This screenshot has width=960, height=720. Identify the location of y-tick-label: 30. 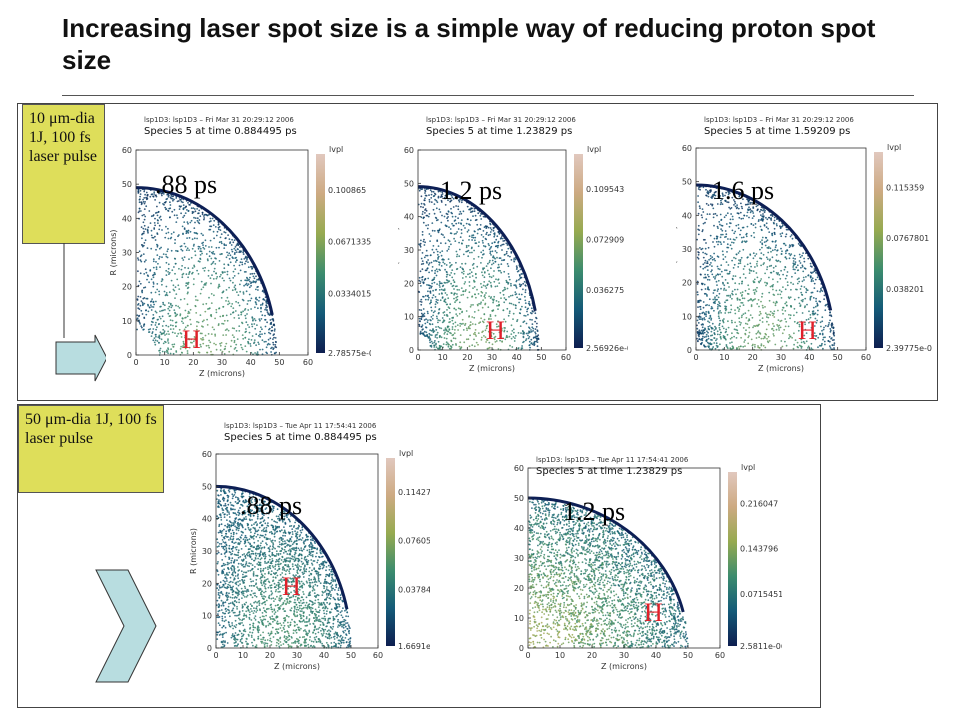
(687, 249).